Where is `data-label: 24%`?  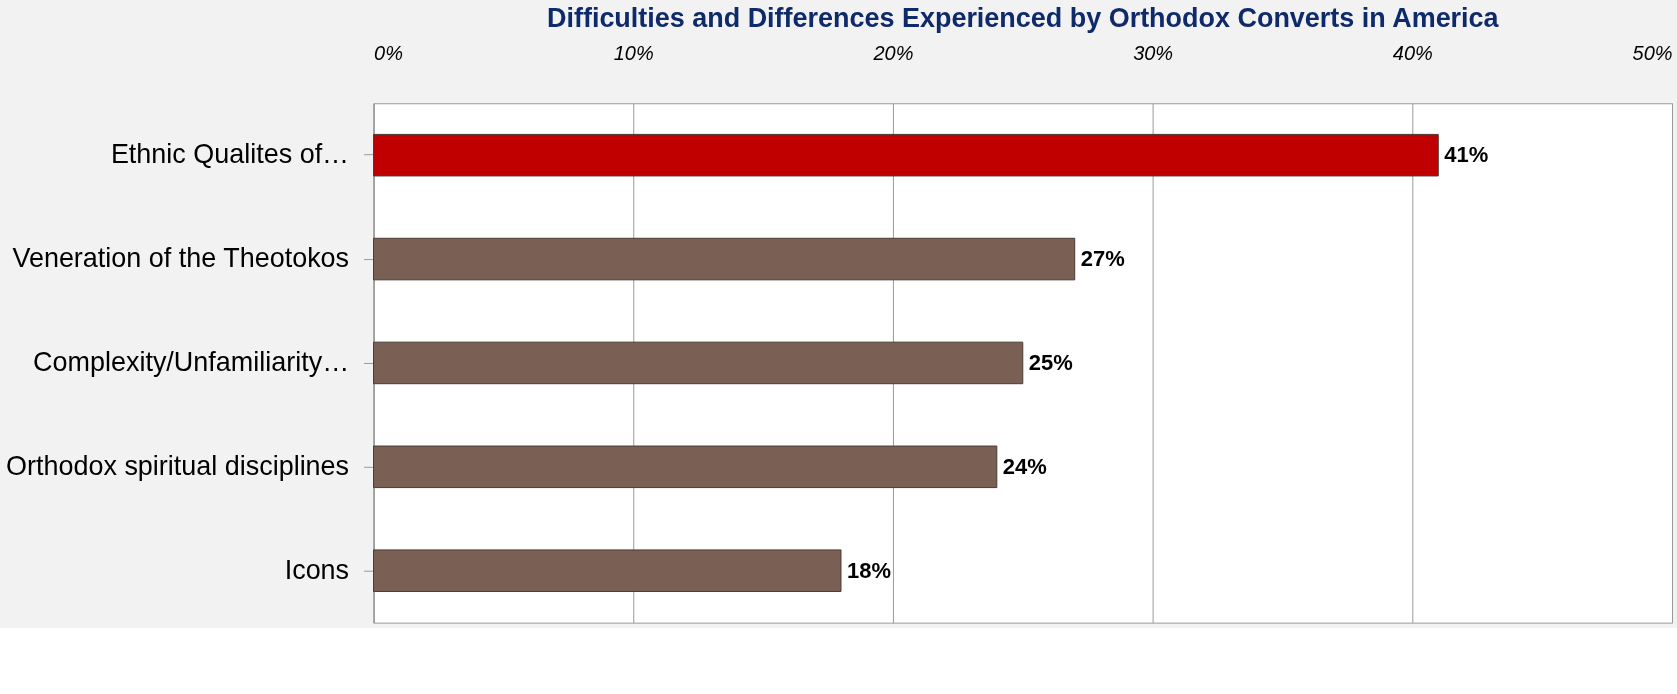 data-label: 24% is located at coordinates (1024, 466).